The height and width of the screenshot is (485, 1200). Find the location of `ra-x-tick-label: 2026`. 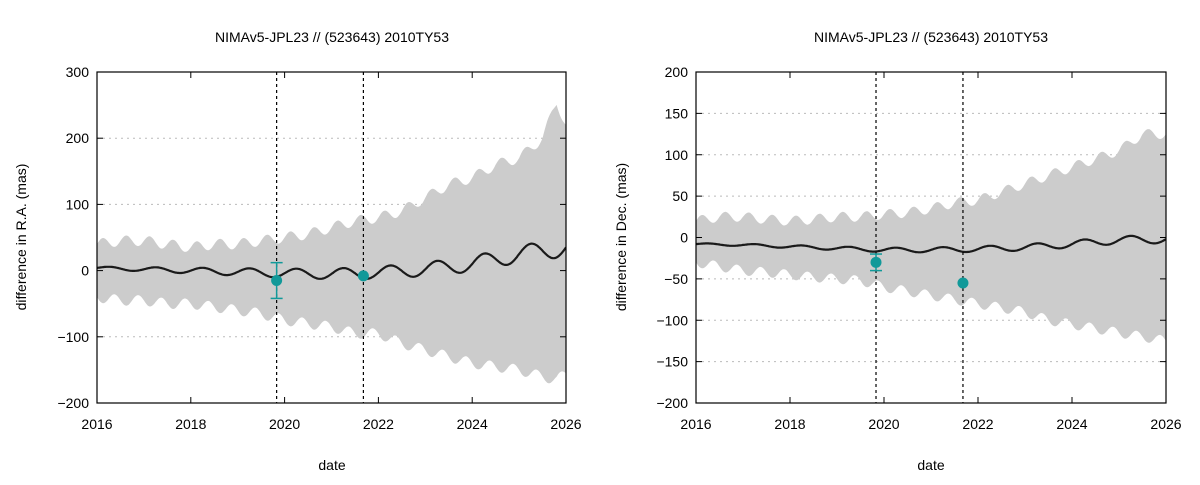

ra-x-tick-label: 2026 is located at coordinates (565, 424).